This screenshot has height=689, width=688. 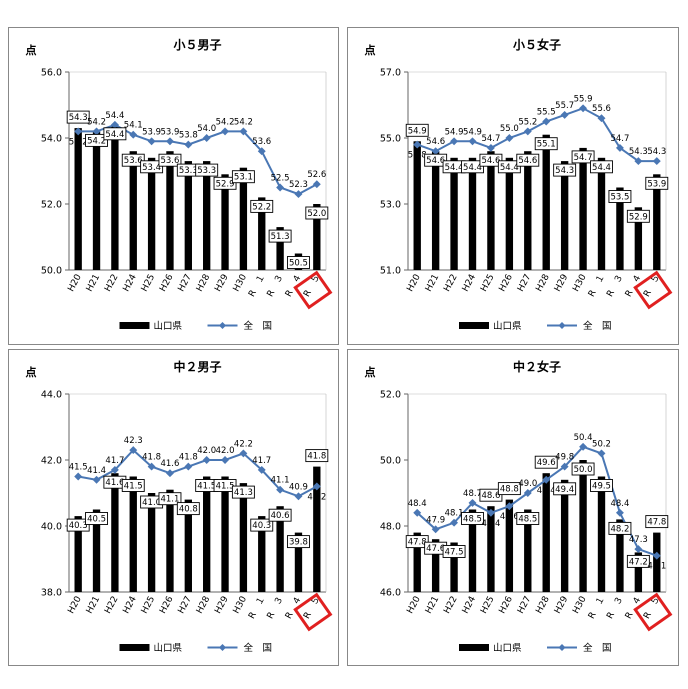 I want to click on bar-value-label: 54.4, so click(x=472, y=168).